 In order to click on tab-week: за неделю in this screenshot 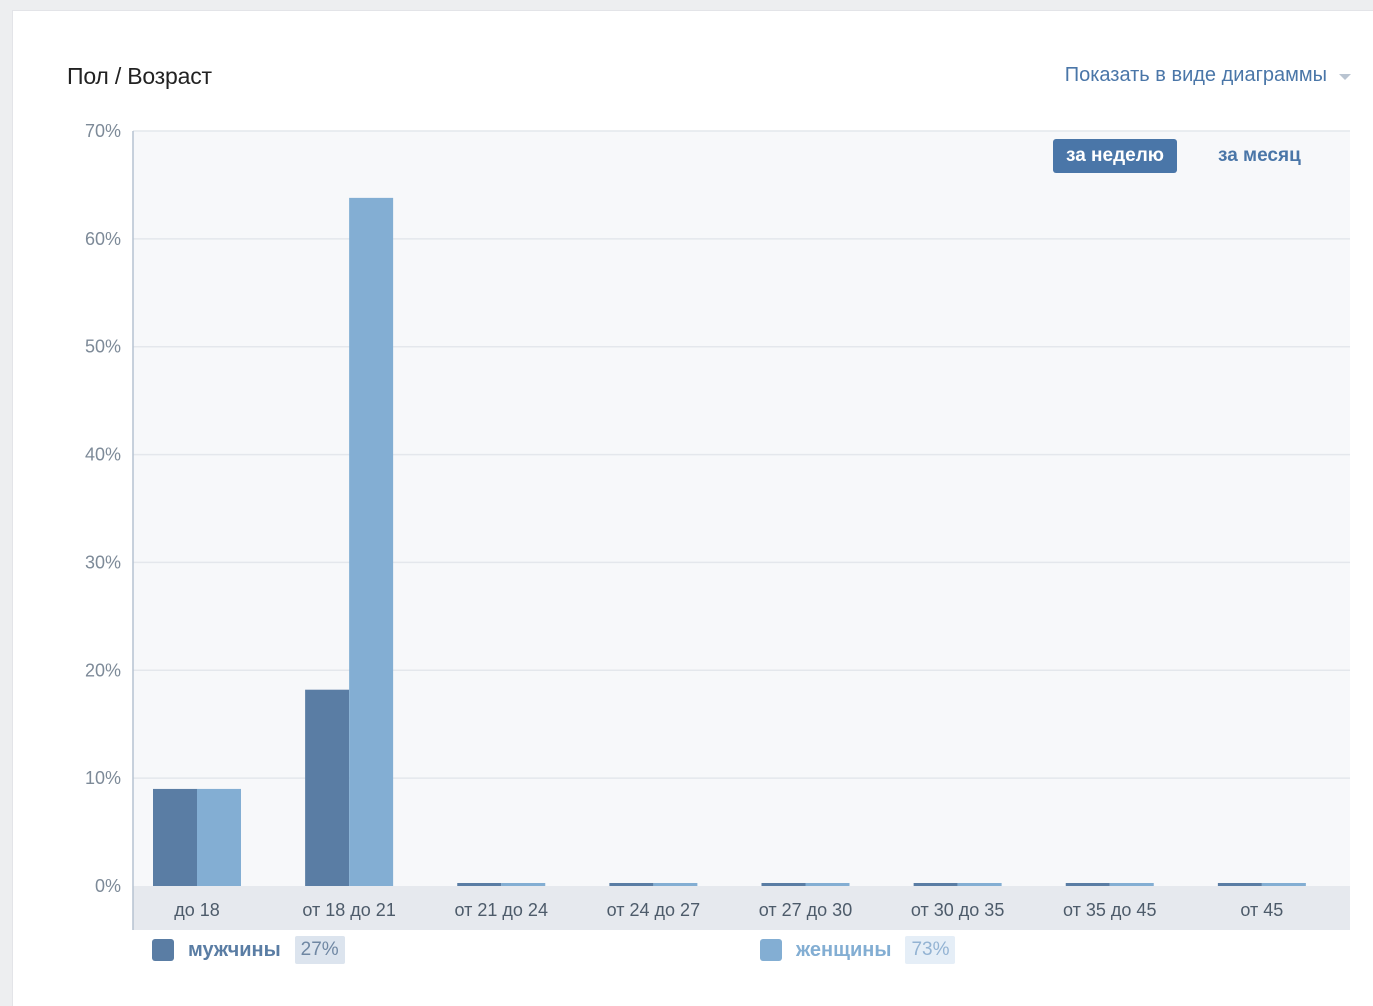, I will do `click(1115, 156)`.